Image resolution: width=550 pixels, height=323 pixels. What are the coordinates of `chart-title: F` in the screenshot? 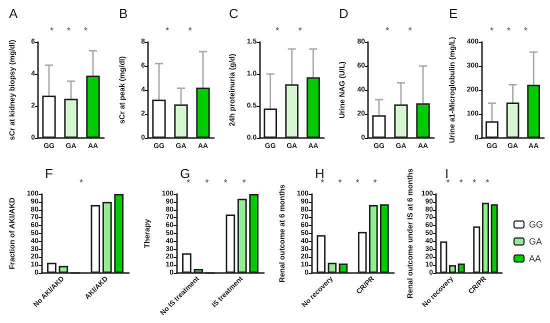 It's located at (49, 173).